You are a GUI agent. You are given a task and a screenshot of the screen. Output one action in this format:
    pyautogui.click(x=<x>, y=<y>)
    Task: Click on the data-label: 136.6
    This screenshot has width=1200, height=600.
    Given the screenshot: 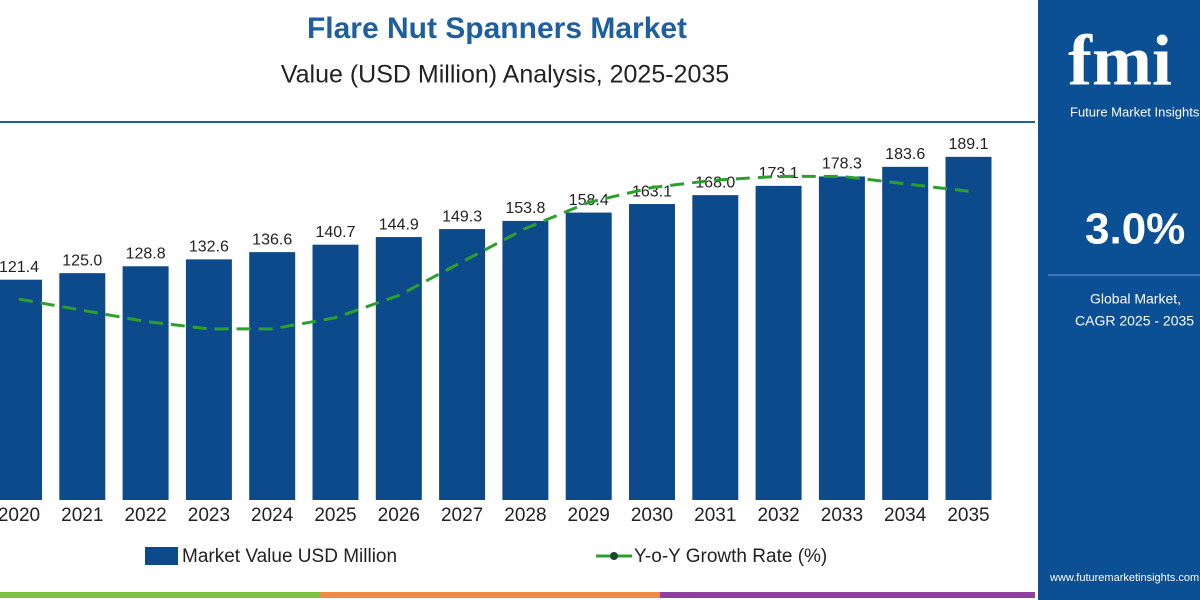 What is the action you would take?
    pyautogui.click(x=272, y=239)
    